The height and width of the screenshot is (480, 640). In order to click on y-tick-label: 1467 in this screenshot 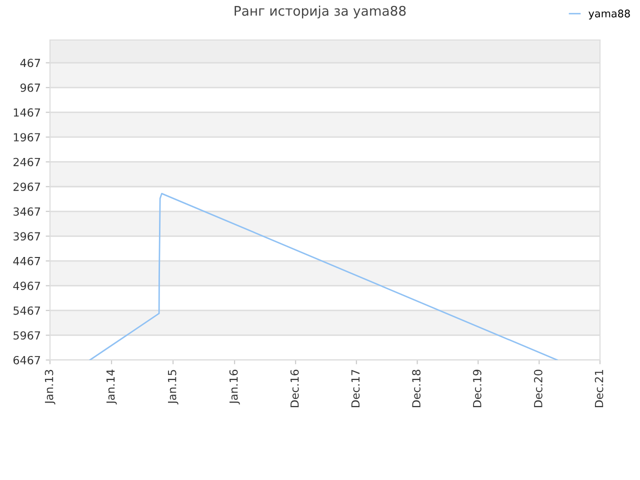, I will do `click(27, 112)`.